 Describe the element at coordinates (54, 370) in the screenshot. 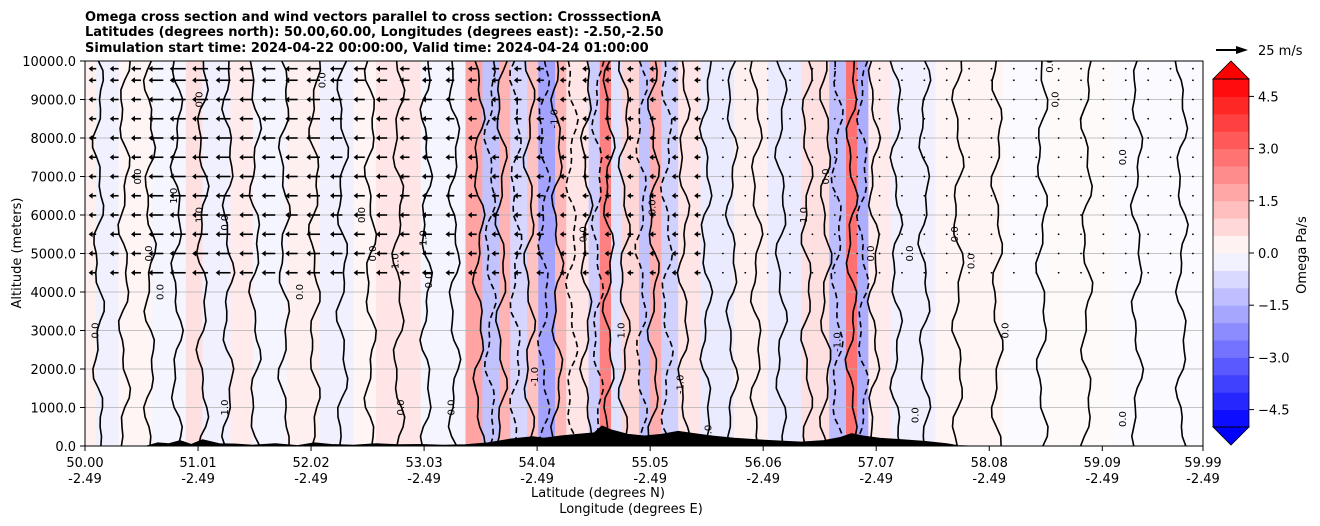

I see `y-tick-label: 2000.0` at that location.